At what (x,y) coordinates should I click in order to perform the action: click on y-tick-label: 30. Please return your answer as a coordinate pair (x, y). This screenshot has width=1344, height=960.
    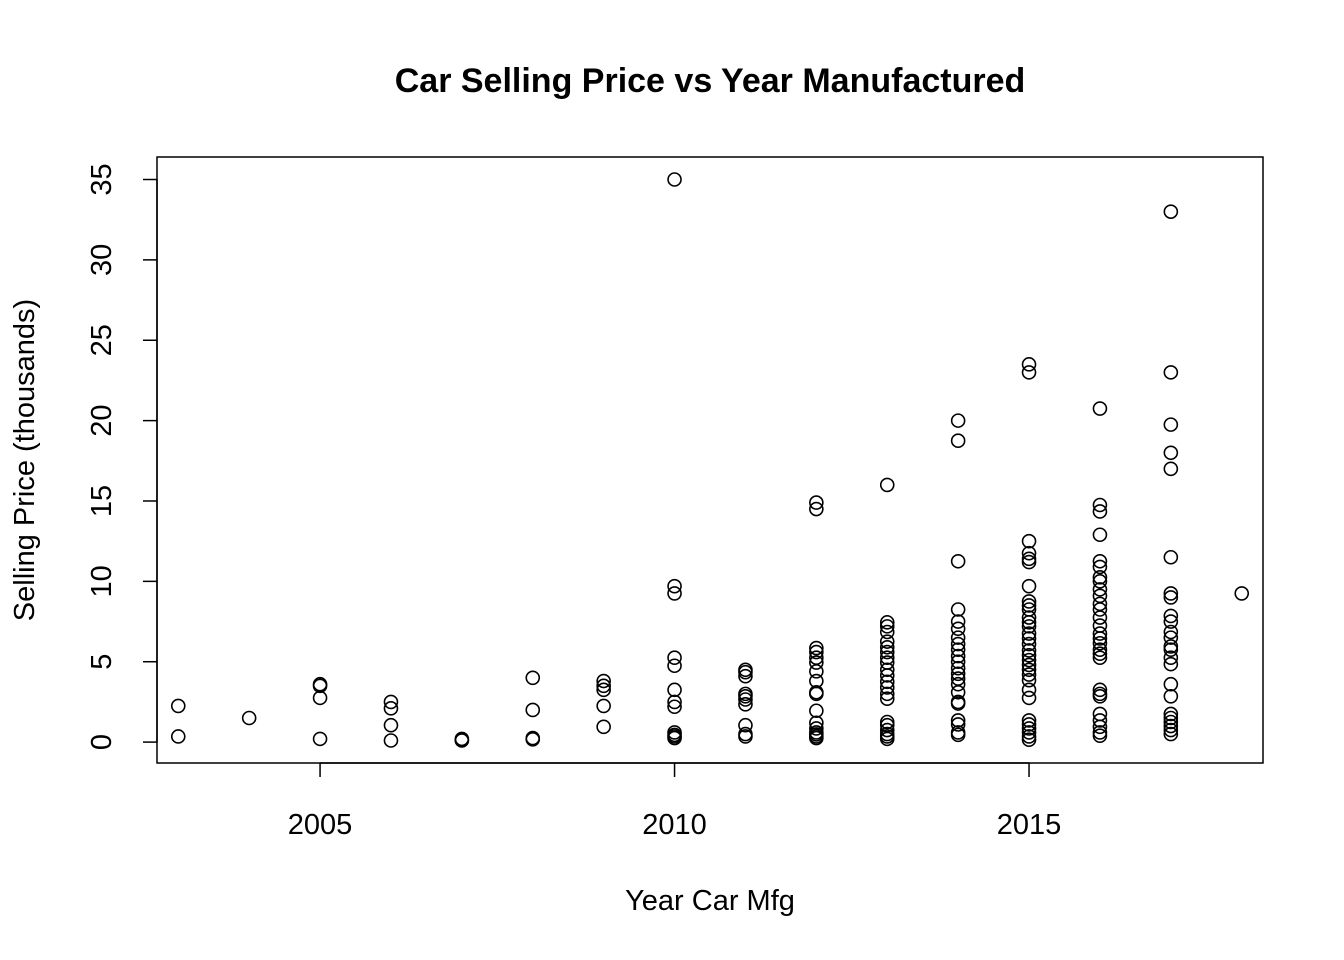
    Looking at the image, I should click on (102, 260).